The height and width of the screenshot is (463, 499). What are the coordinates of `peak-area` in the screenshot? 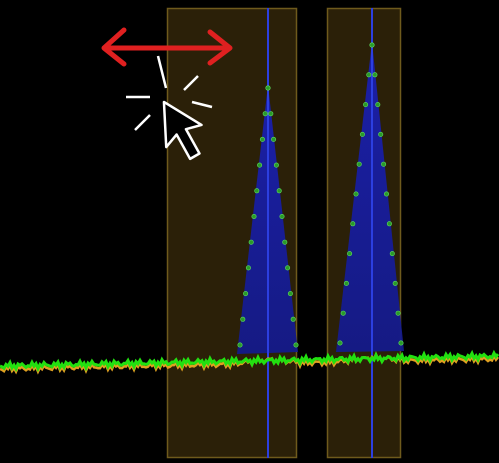 It's located at (370, 197).